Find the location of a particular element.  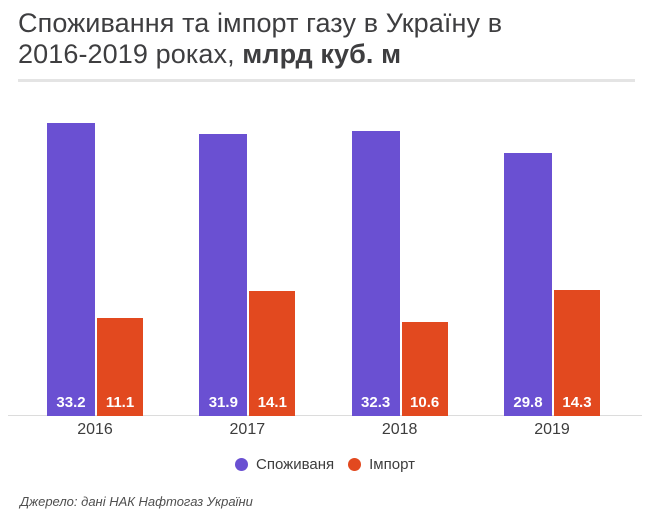

x-axis-label-2018: 2018 is located at coordinates (399, 429).